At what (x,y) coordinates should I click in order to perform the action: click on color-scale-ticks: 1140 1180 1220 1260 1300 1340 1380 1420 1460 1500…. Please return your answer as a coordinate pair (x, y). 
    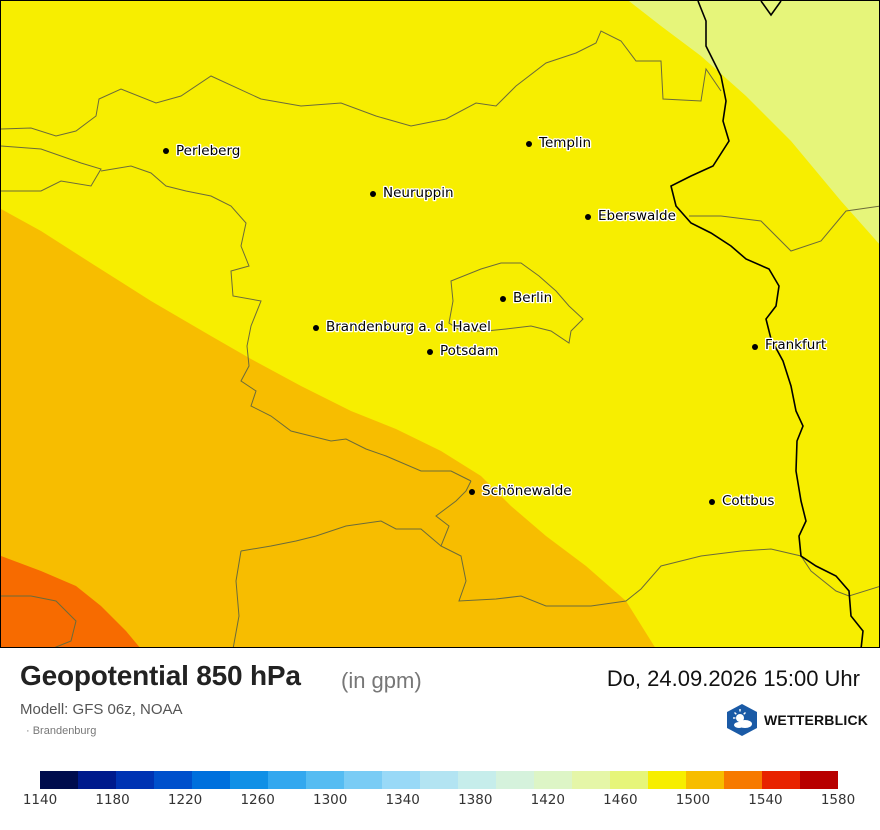
    Looking at the image, I should click on (440, 802).